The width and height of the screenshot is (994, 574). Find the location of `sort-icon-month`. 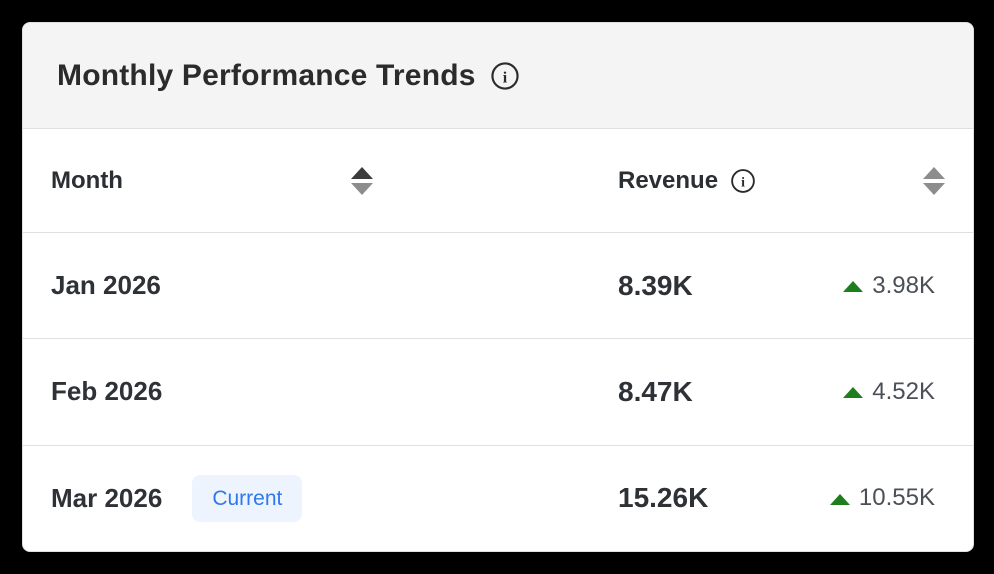

sort-icon-month is located at coordinates (362, 180).